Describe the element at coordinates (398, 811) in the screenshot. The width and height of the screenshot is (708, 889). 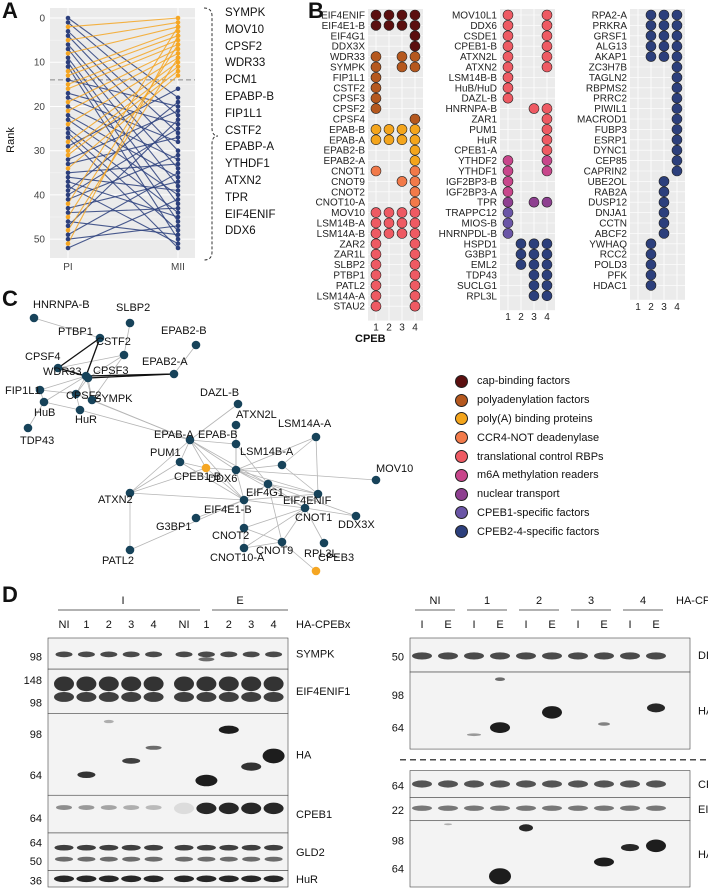
I see `mw-marker: 22` at that location.